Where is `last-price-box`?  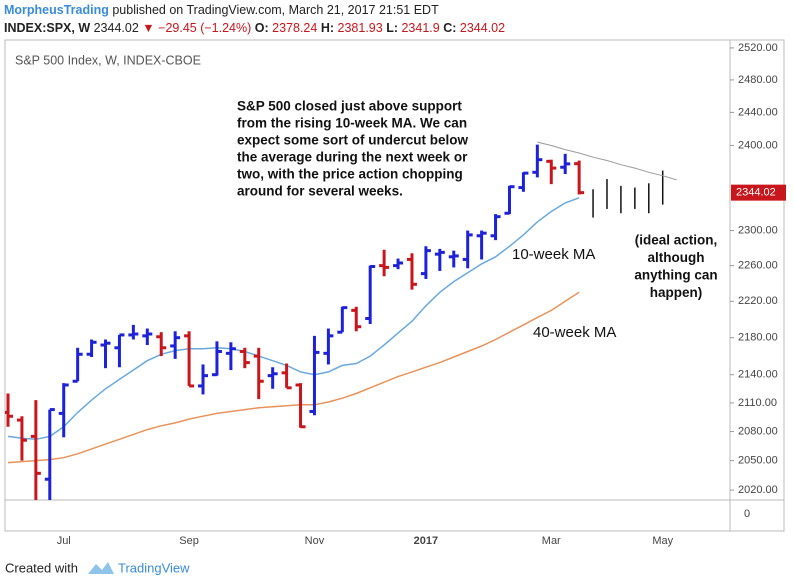 last-price-box is located at coordinates (758, 192).